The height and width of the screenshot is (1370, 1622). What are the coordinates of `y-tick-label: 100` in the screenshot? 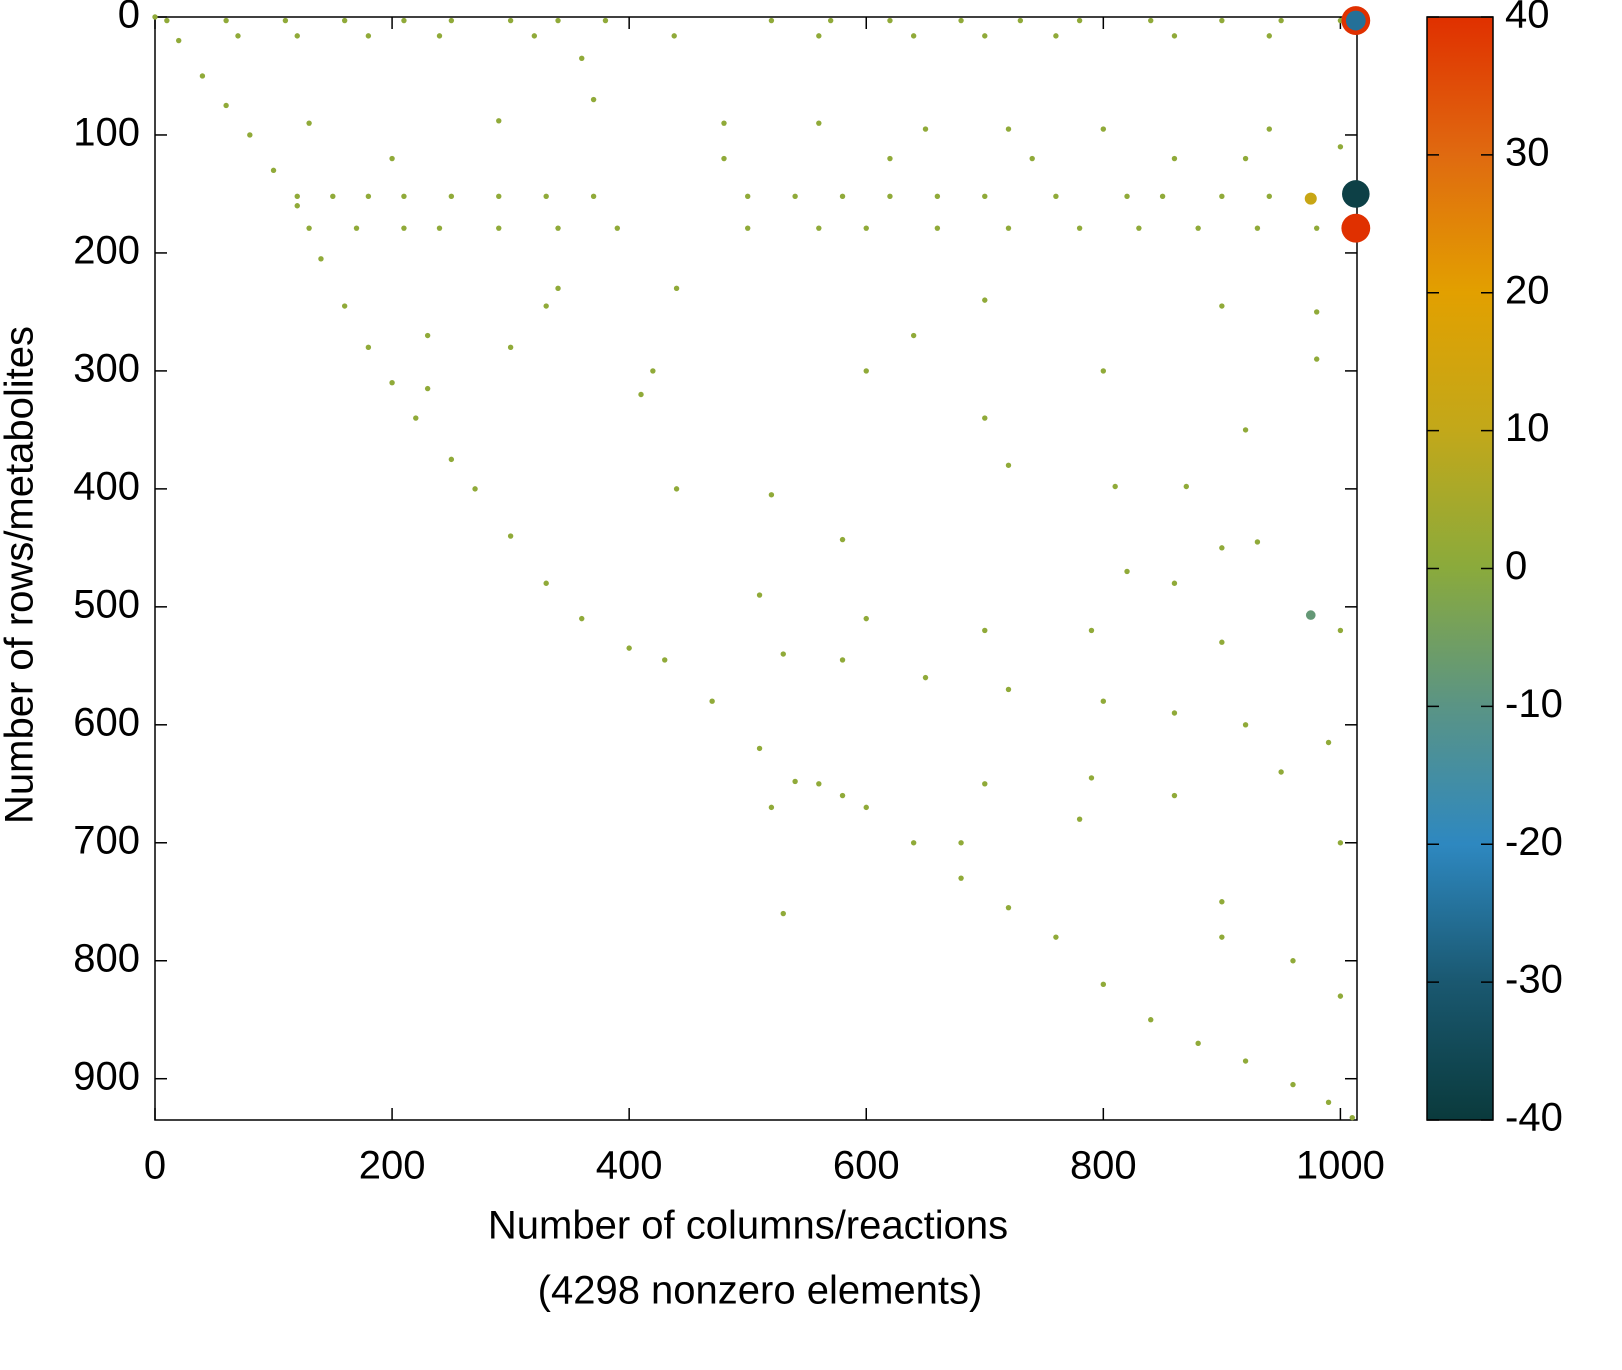 It's located at (106, 133).